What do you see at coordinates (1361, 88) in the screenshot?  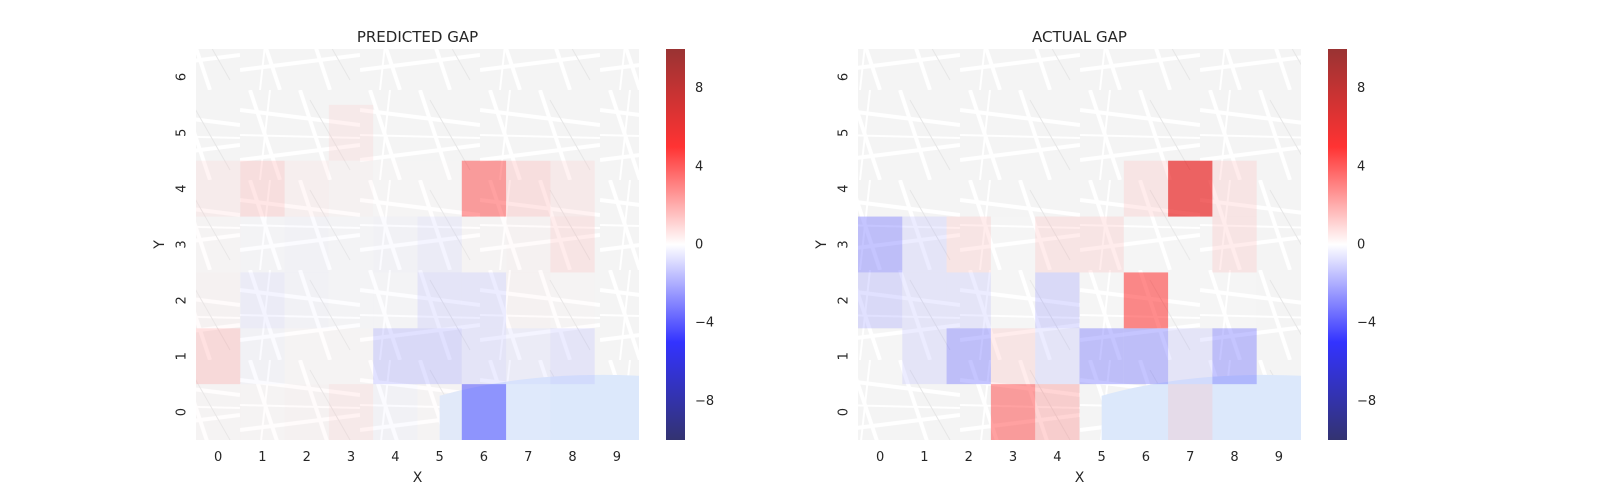 I see `colorbar-tick-label: 8` at bounding box center [1361, 88].